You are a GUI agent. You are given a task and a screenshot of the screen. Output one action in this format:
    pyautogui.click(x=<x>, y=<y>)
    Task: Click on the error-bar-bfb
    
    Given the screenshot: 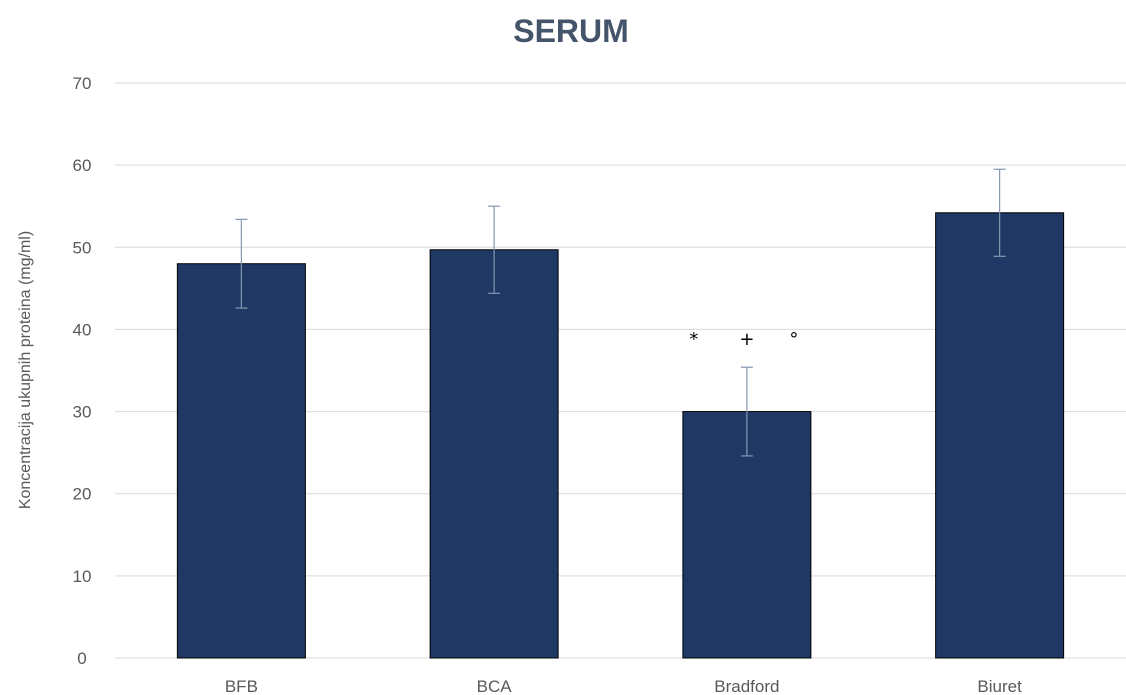 What is the action you would take?
    pyautogui.click(x=241, y=263)
    